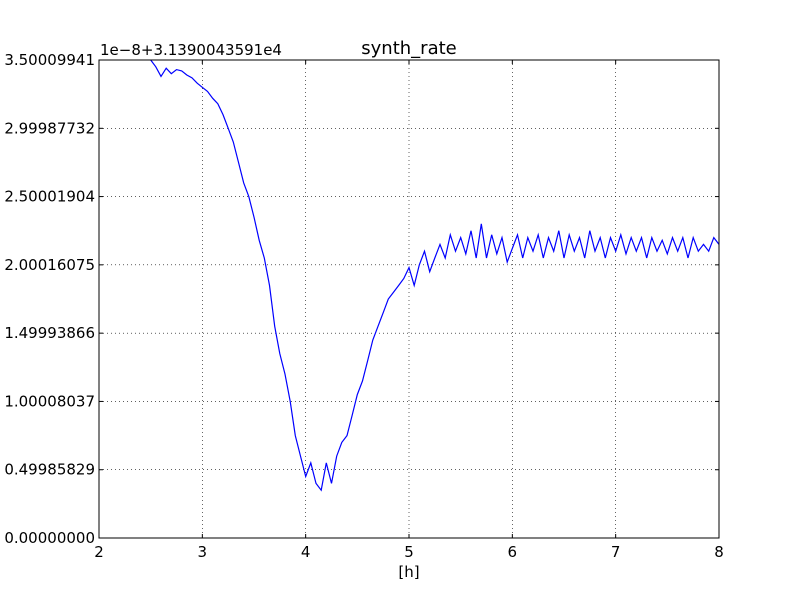 This screenshot has width=800, height=600. What do you see at coordinates (49, 333) in the screenshot?
I see `y-tick-label: 1.49993866` at bounding box center [49, 333].